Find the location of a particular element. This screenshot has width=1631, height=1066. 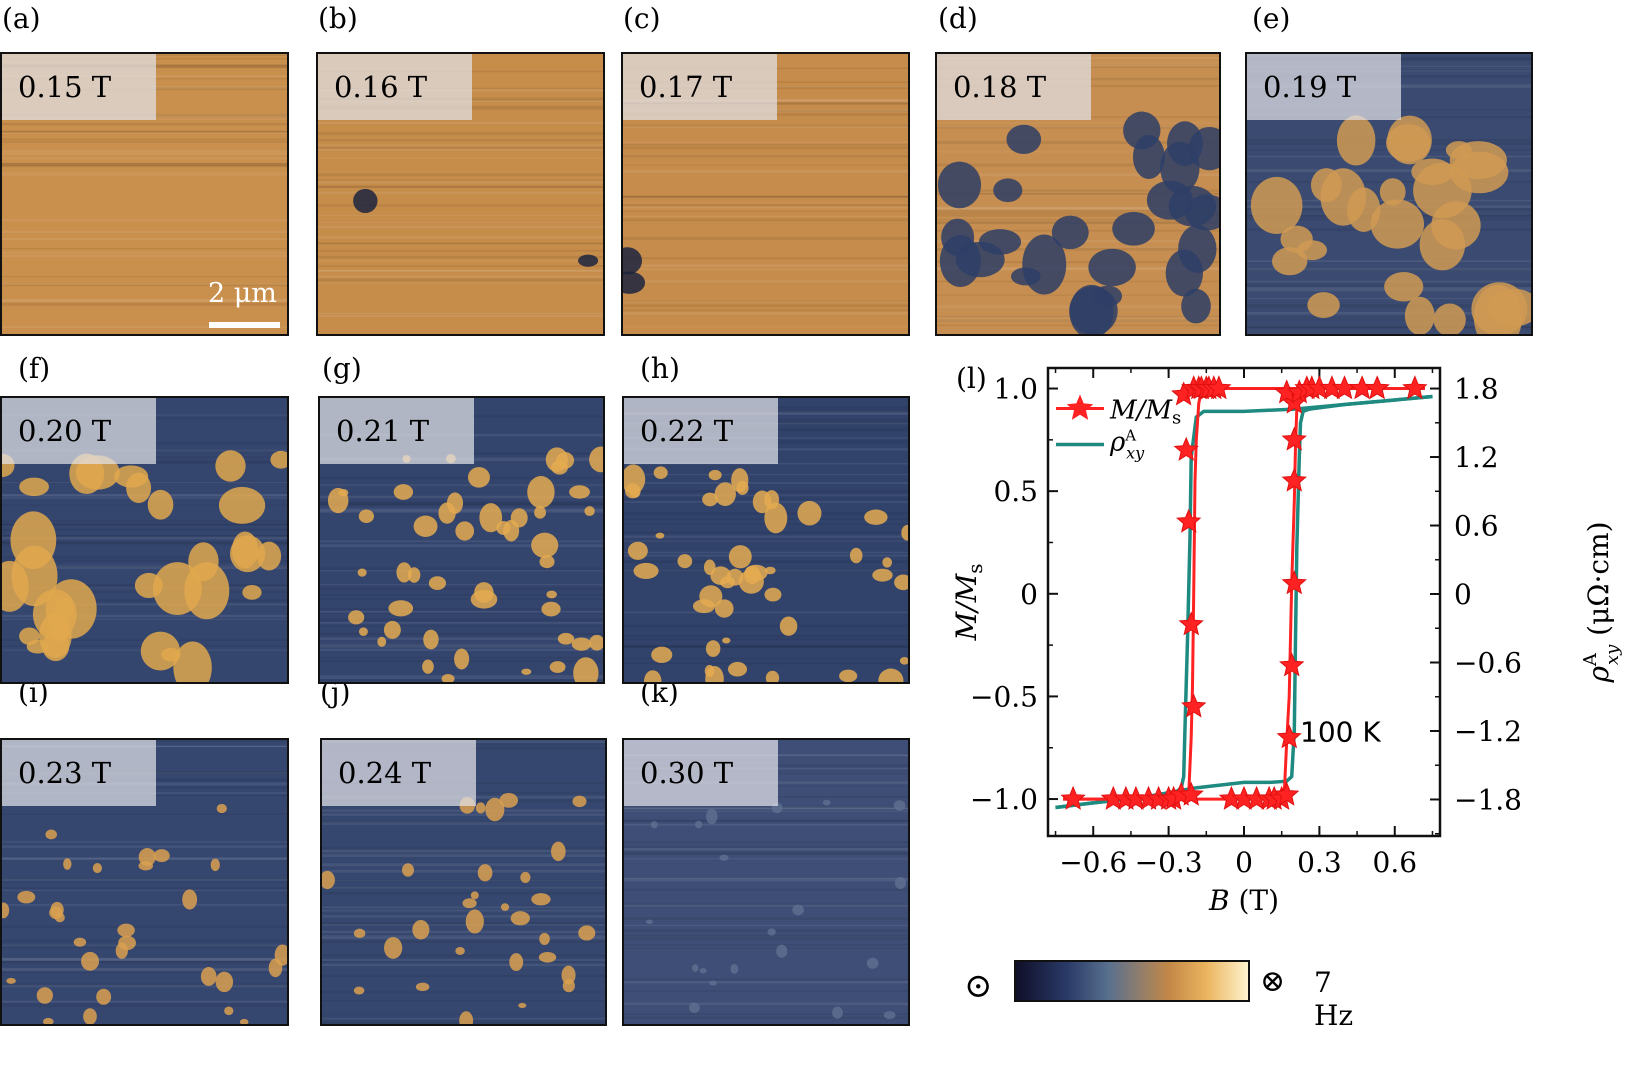

rho-xy-line-branch_up is located at coordinates (1244, 602).